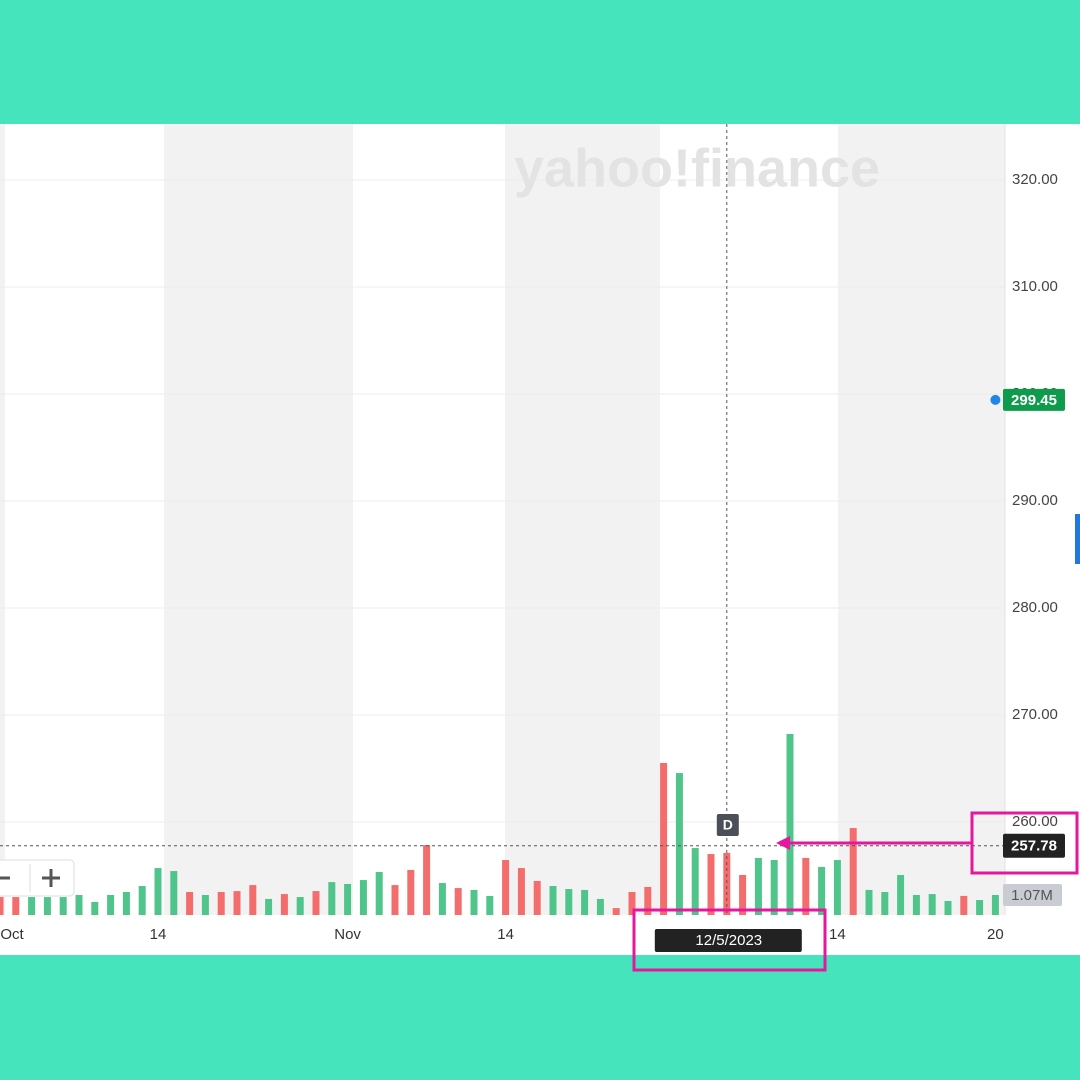  Describe the element at coordinates (1035, 500) in the screenshot. I see `y-tick-label: 290.00` at that location.